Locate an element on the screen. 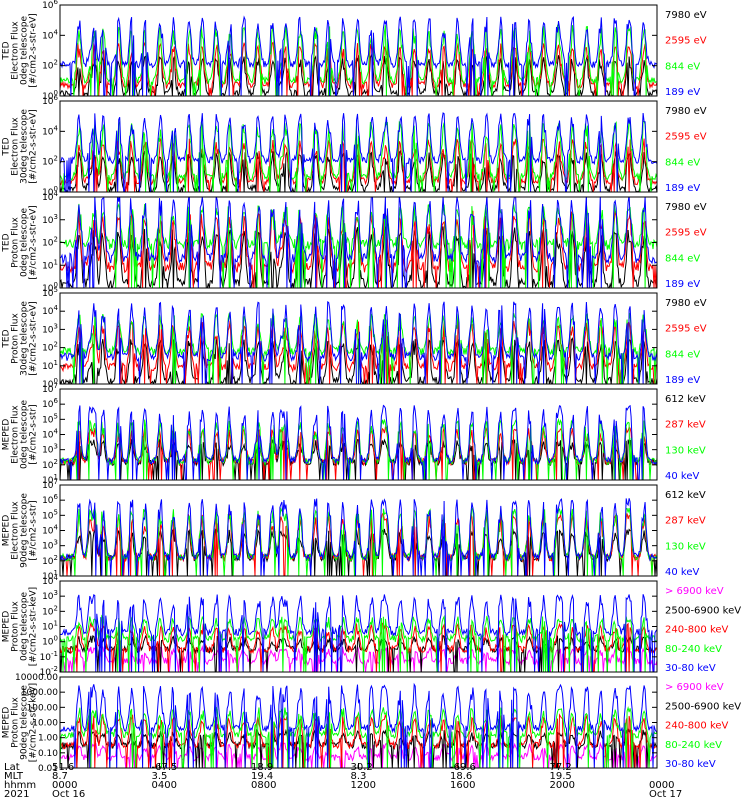 The image size is (750, 800). panel-8-ylabel-line-3: 90deg telescope is located at coordinates (25, 722).